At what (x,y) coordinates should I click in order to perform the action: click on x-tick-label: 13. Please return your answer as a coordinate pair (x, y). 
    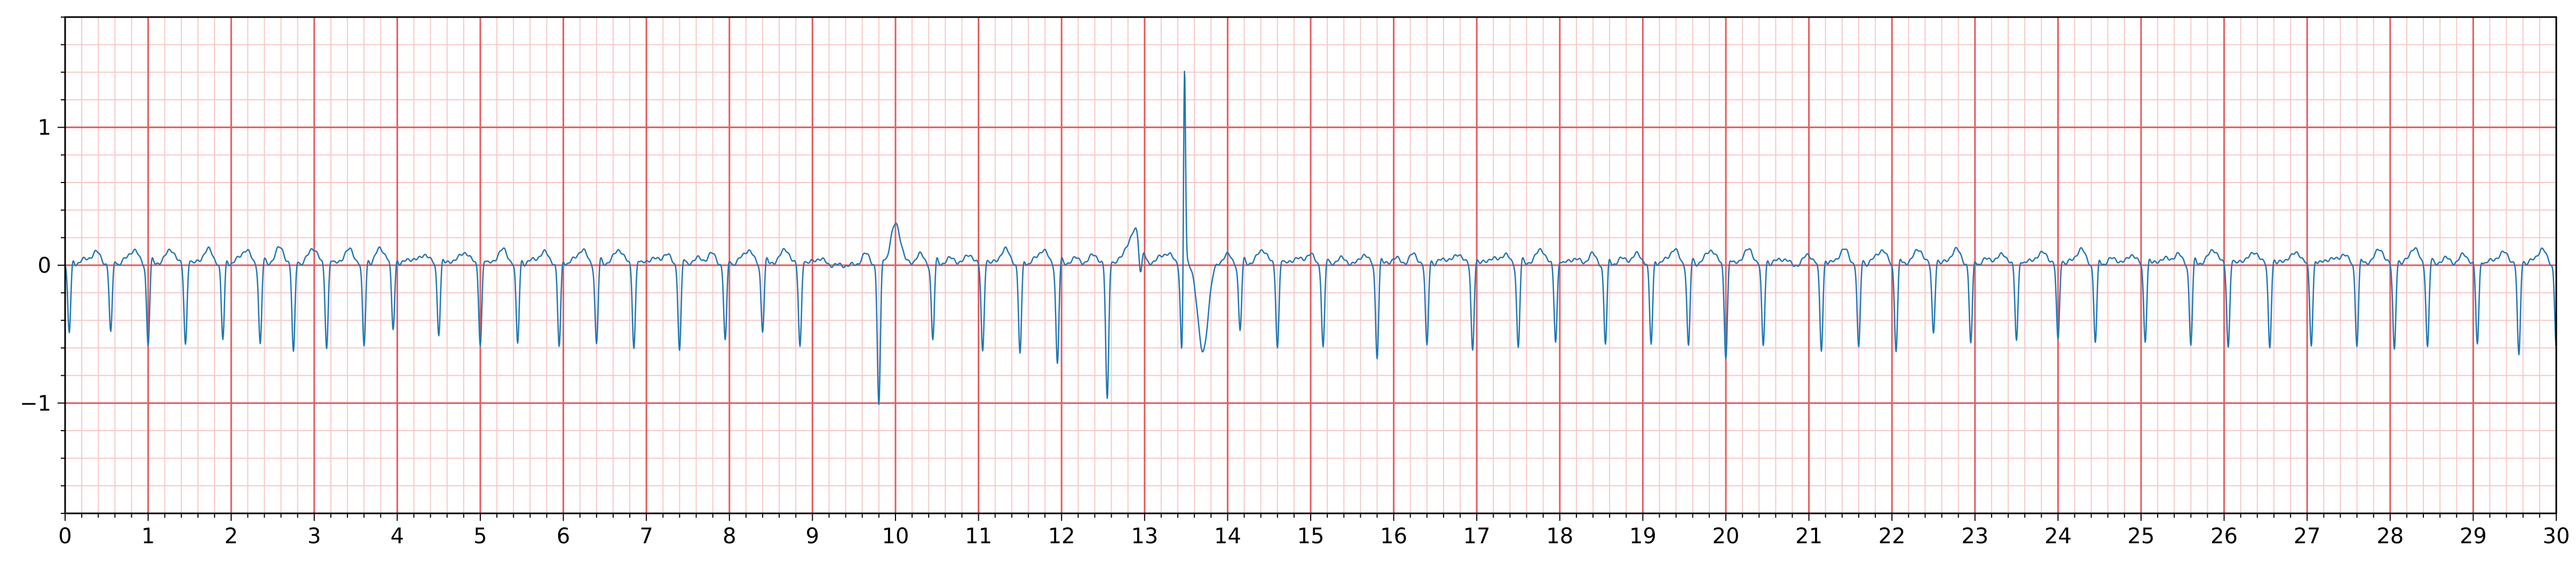
    Looking at the image, I should click on (1145, 536).